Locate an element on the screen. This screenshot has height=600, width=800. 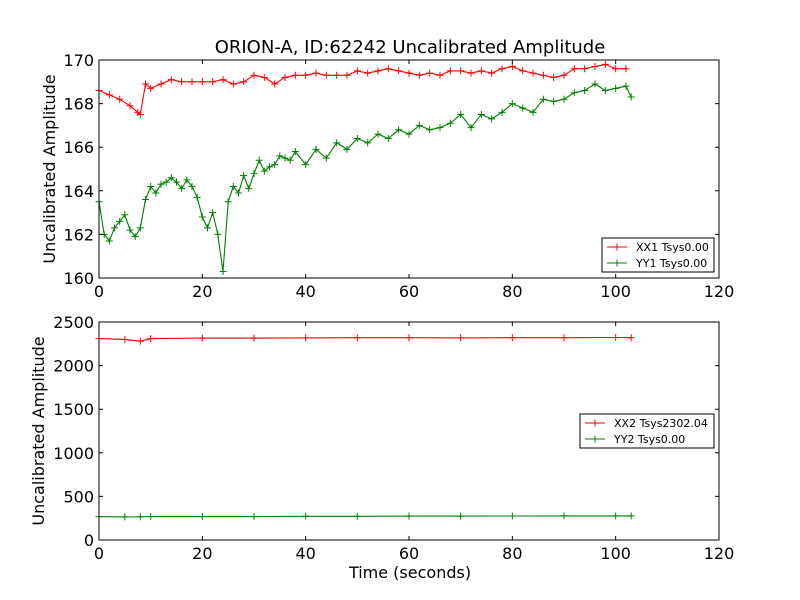
y-tick-label: 1000 is located at coordinates (73, 453).